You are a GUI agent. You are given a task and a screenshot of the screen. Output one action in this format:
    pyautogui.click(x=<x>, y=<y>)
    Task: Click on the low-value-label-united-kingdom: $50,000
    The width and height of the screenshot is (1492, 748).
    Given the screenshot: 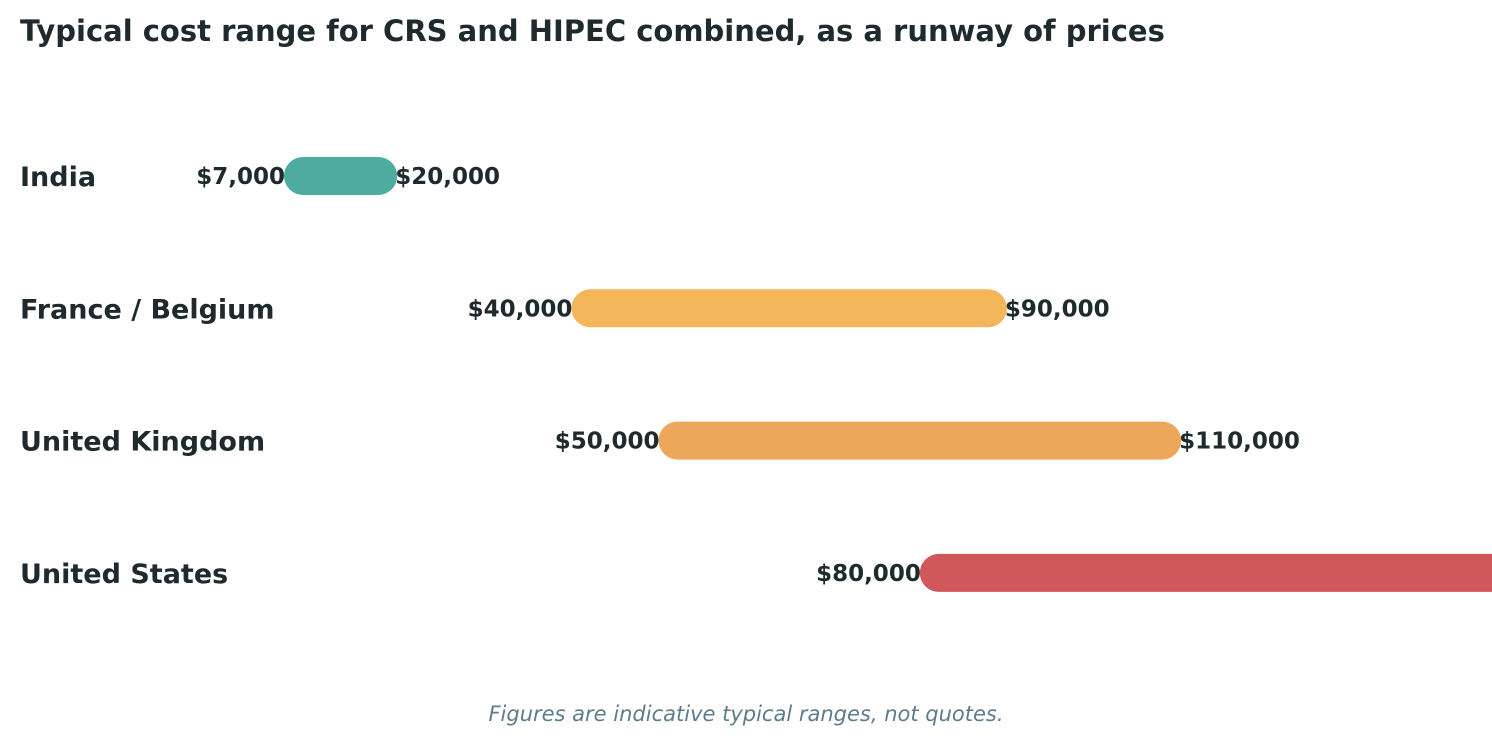 What is the action you would take?
    pyautogui.click(x=607, y=442)
    